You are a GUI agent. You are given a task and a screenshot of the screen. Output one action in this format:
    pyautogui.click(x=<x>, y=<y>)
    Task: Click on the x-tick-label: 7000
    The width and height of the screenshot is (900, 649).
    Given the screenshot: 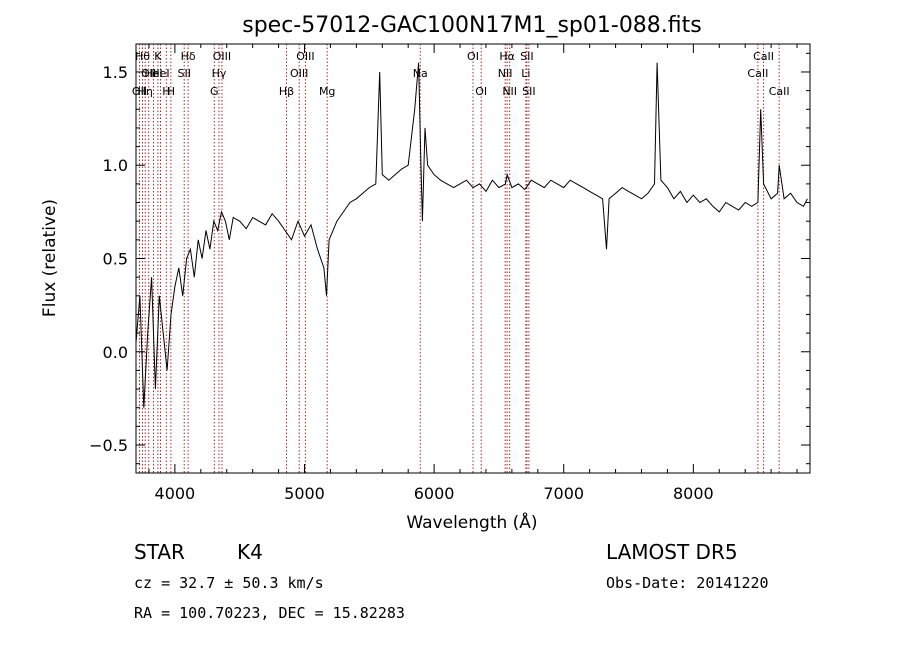 What is the action you would take?
    pyautogui.click(x=563, y=493)
    